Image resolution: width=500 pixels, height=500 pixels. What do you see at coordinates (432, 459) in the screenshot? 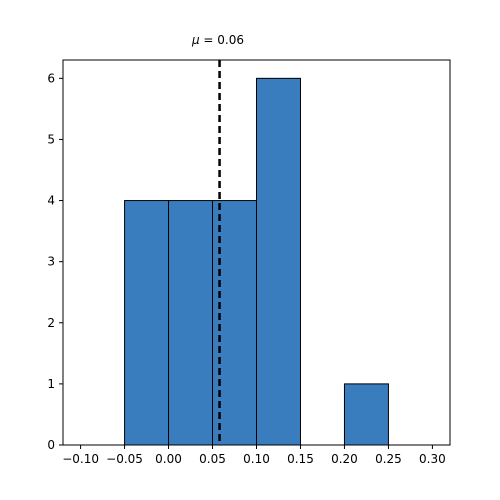
I see `x-tick-label: 0.30` at bounding box center [432, 459].